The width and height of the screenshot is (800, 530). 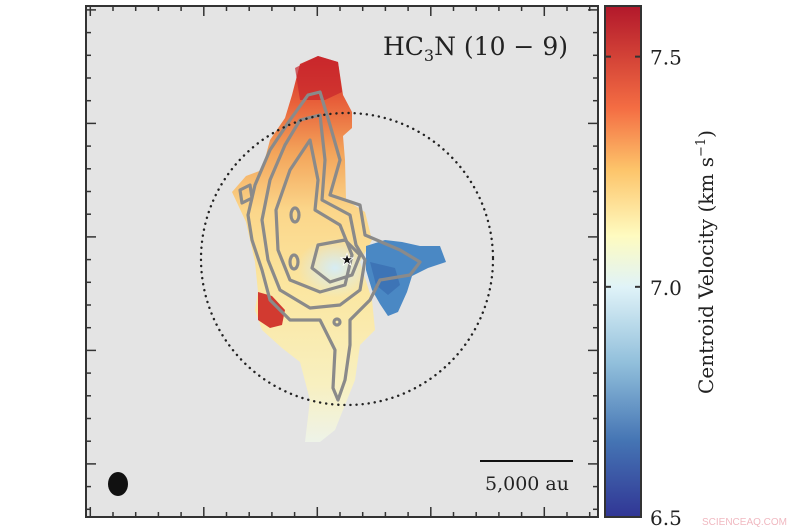 I want to click on colorbar-tick-label: 7.5, so click(x=666, y=58).